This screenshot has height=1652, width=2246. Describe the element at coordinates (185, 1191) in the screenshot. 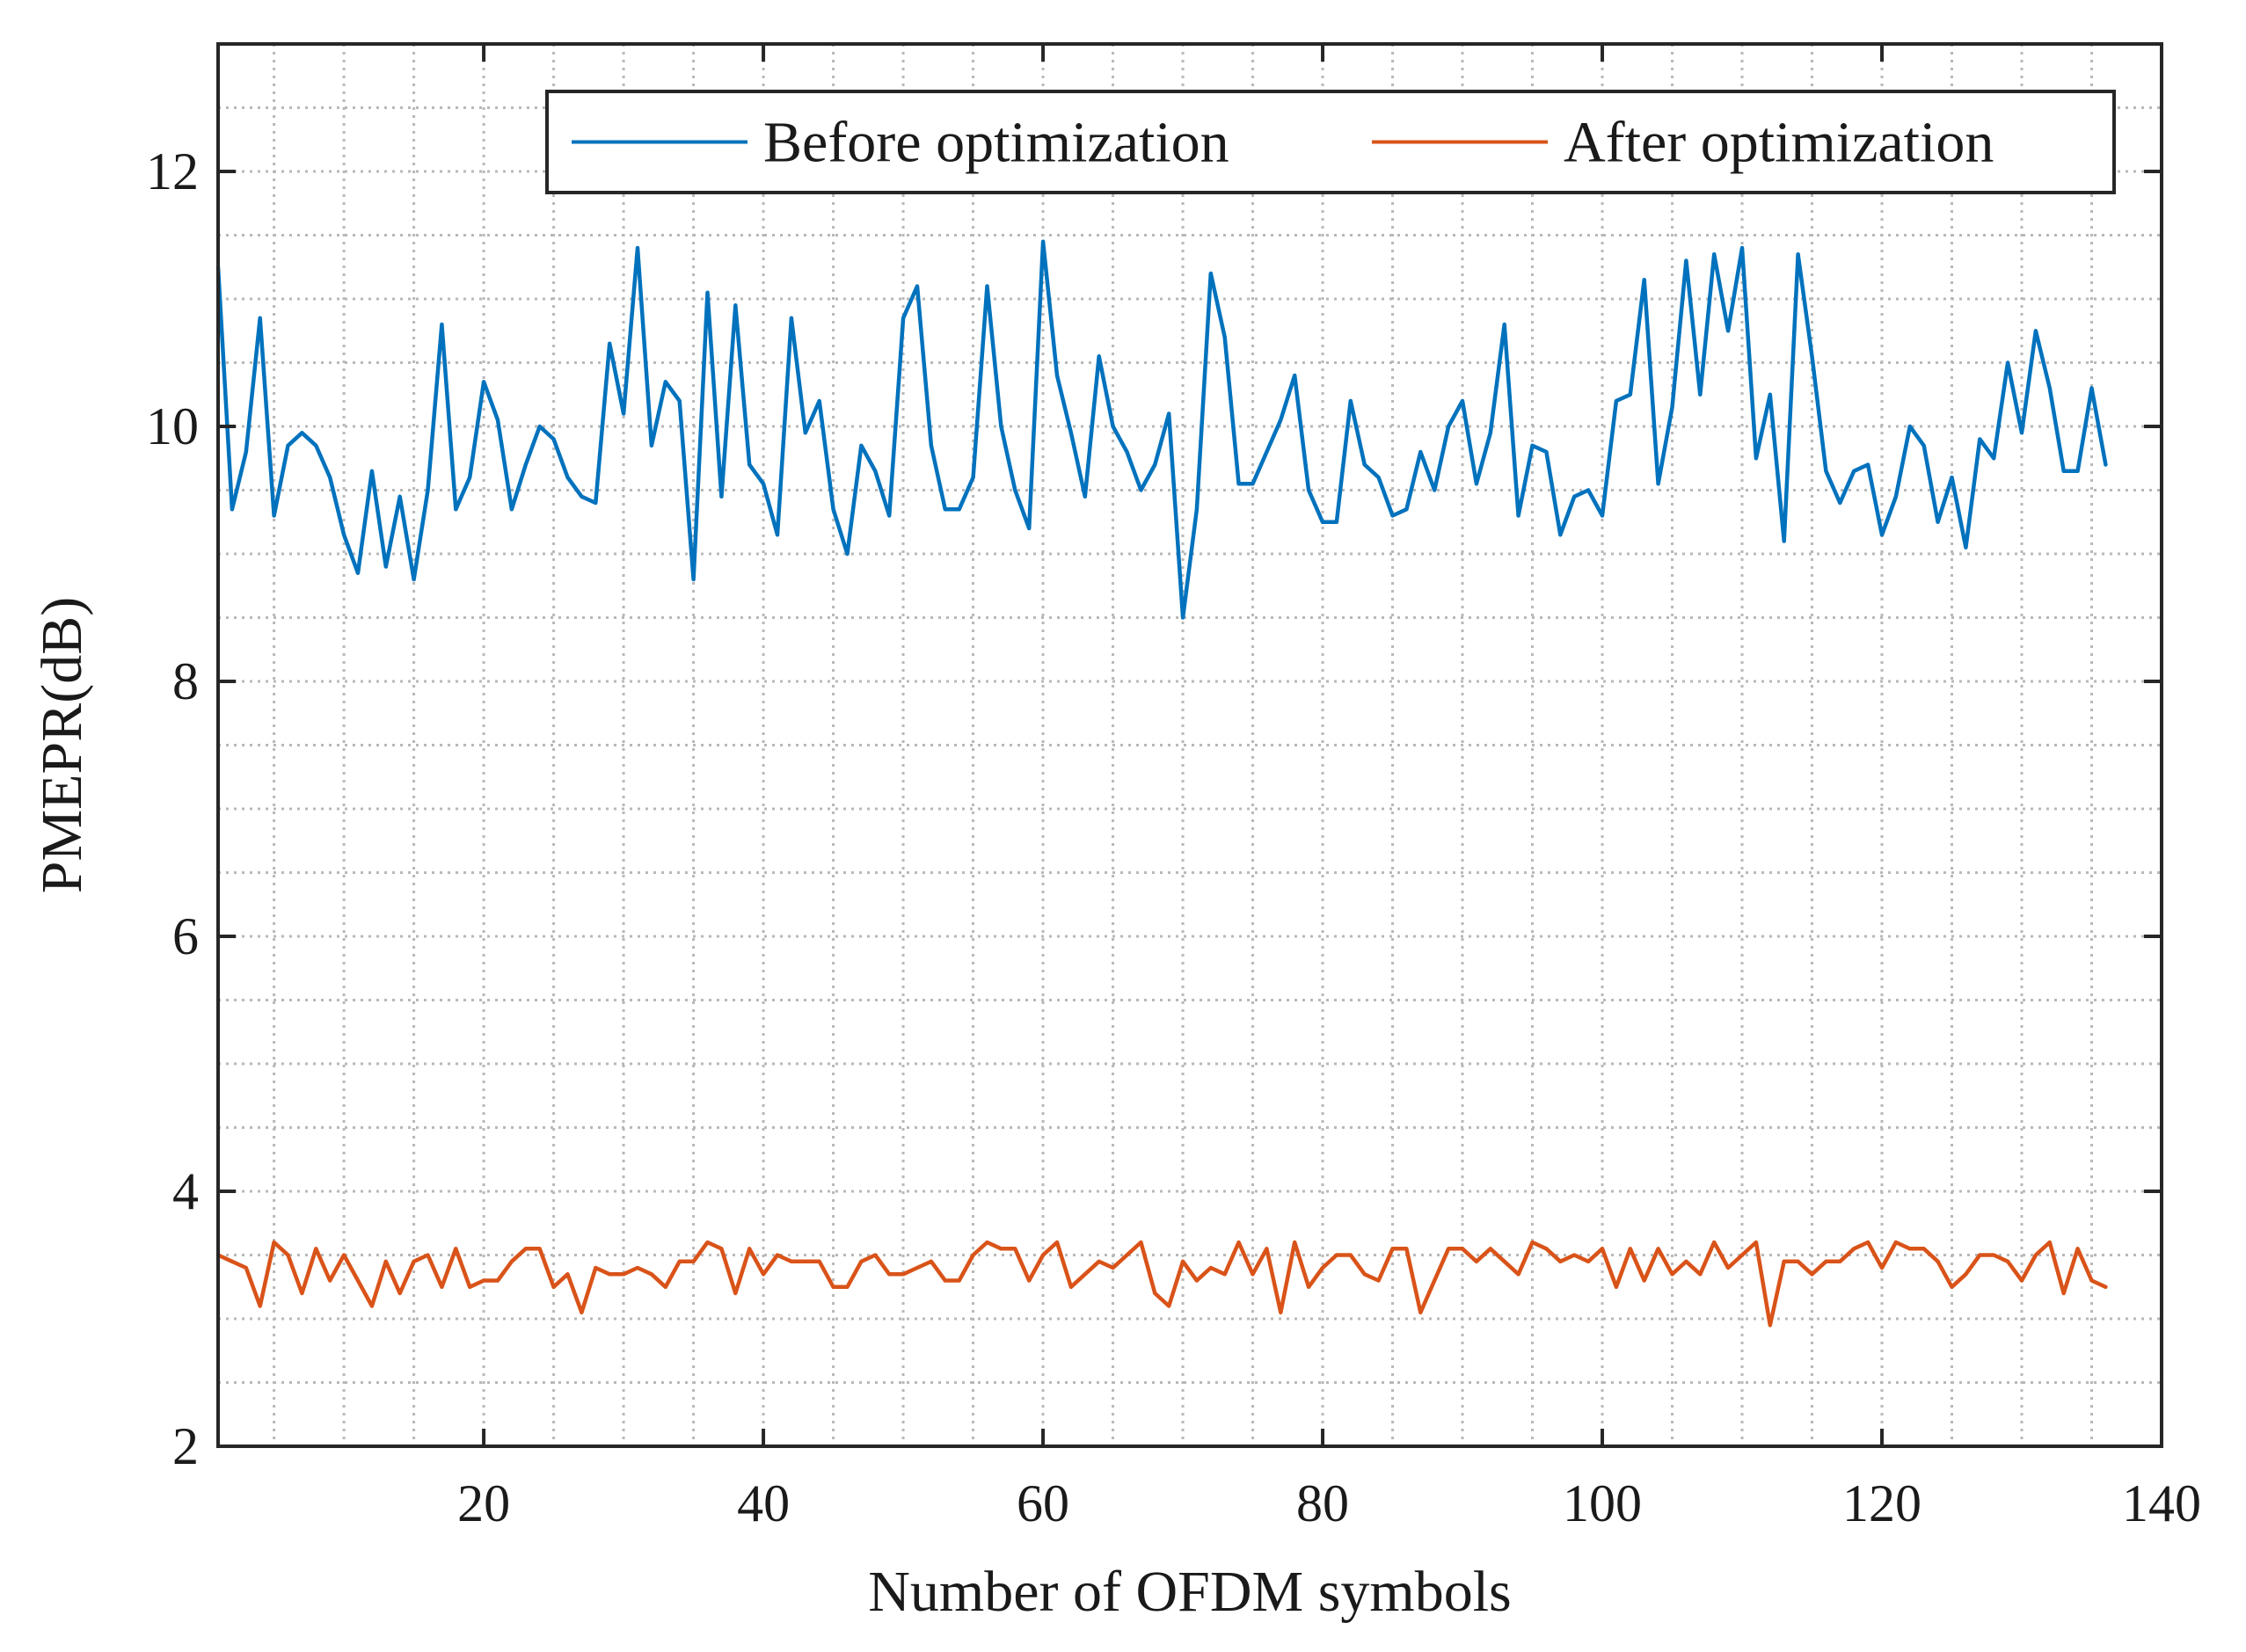

I see `y-tick-label: 4` at that location.